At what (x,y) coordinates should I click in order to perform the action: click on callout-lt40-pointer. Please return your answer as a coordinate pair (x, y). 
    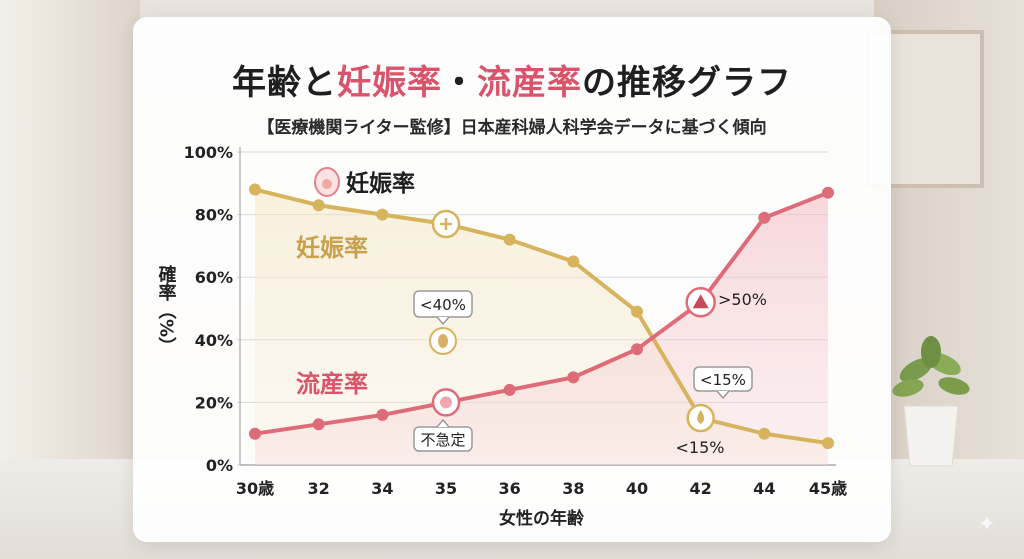
    Looking at the image, I should click on (443, 321).